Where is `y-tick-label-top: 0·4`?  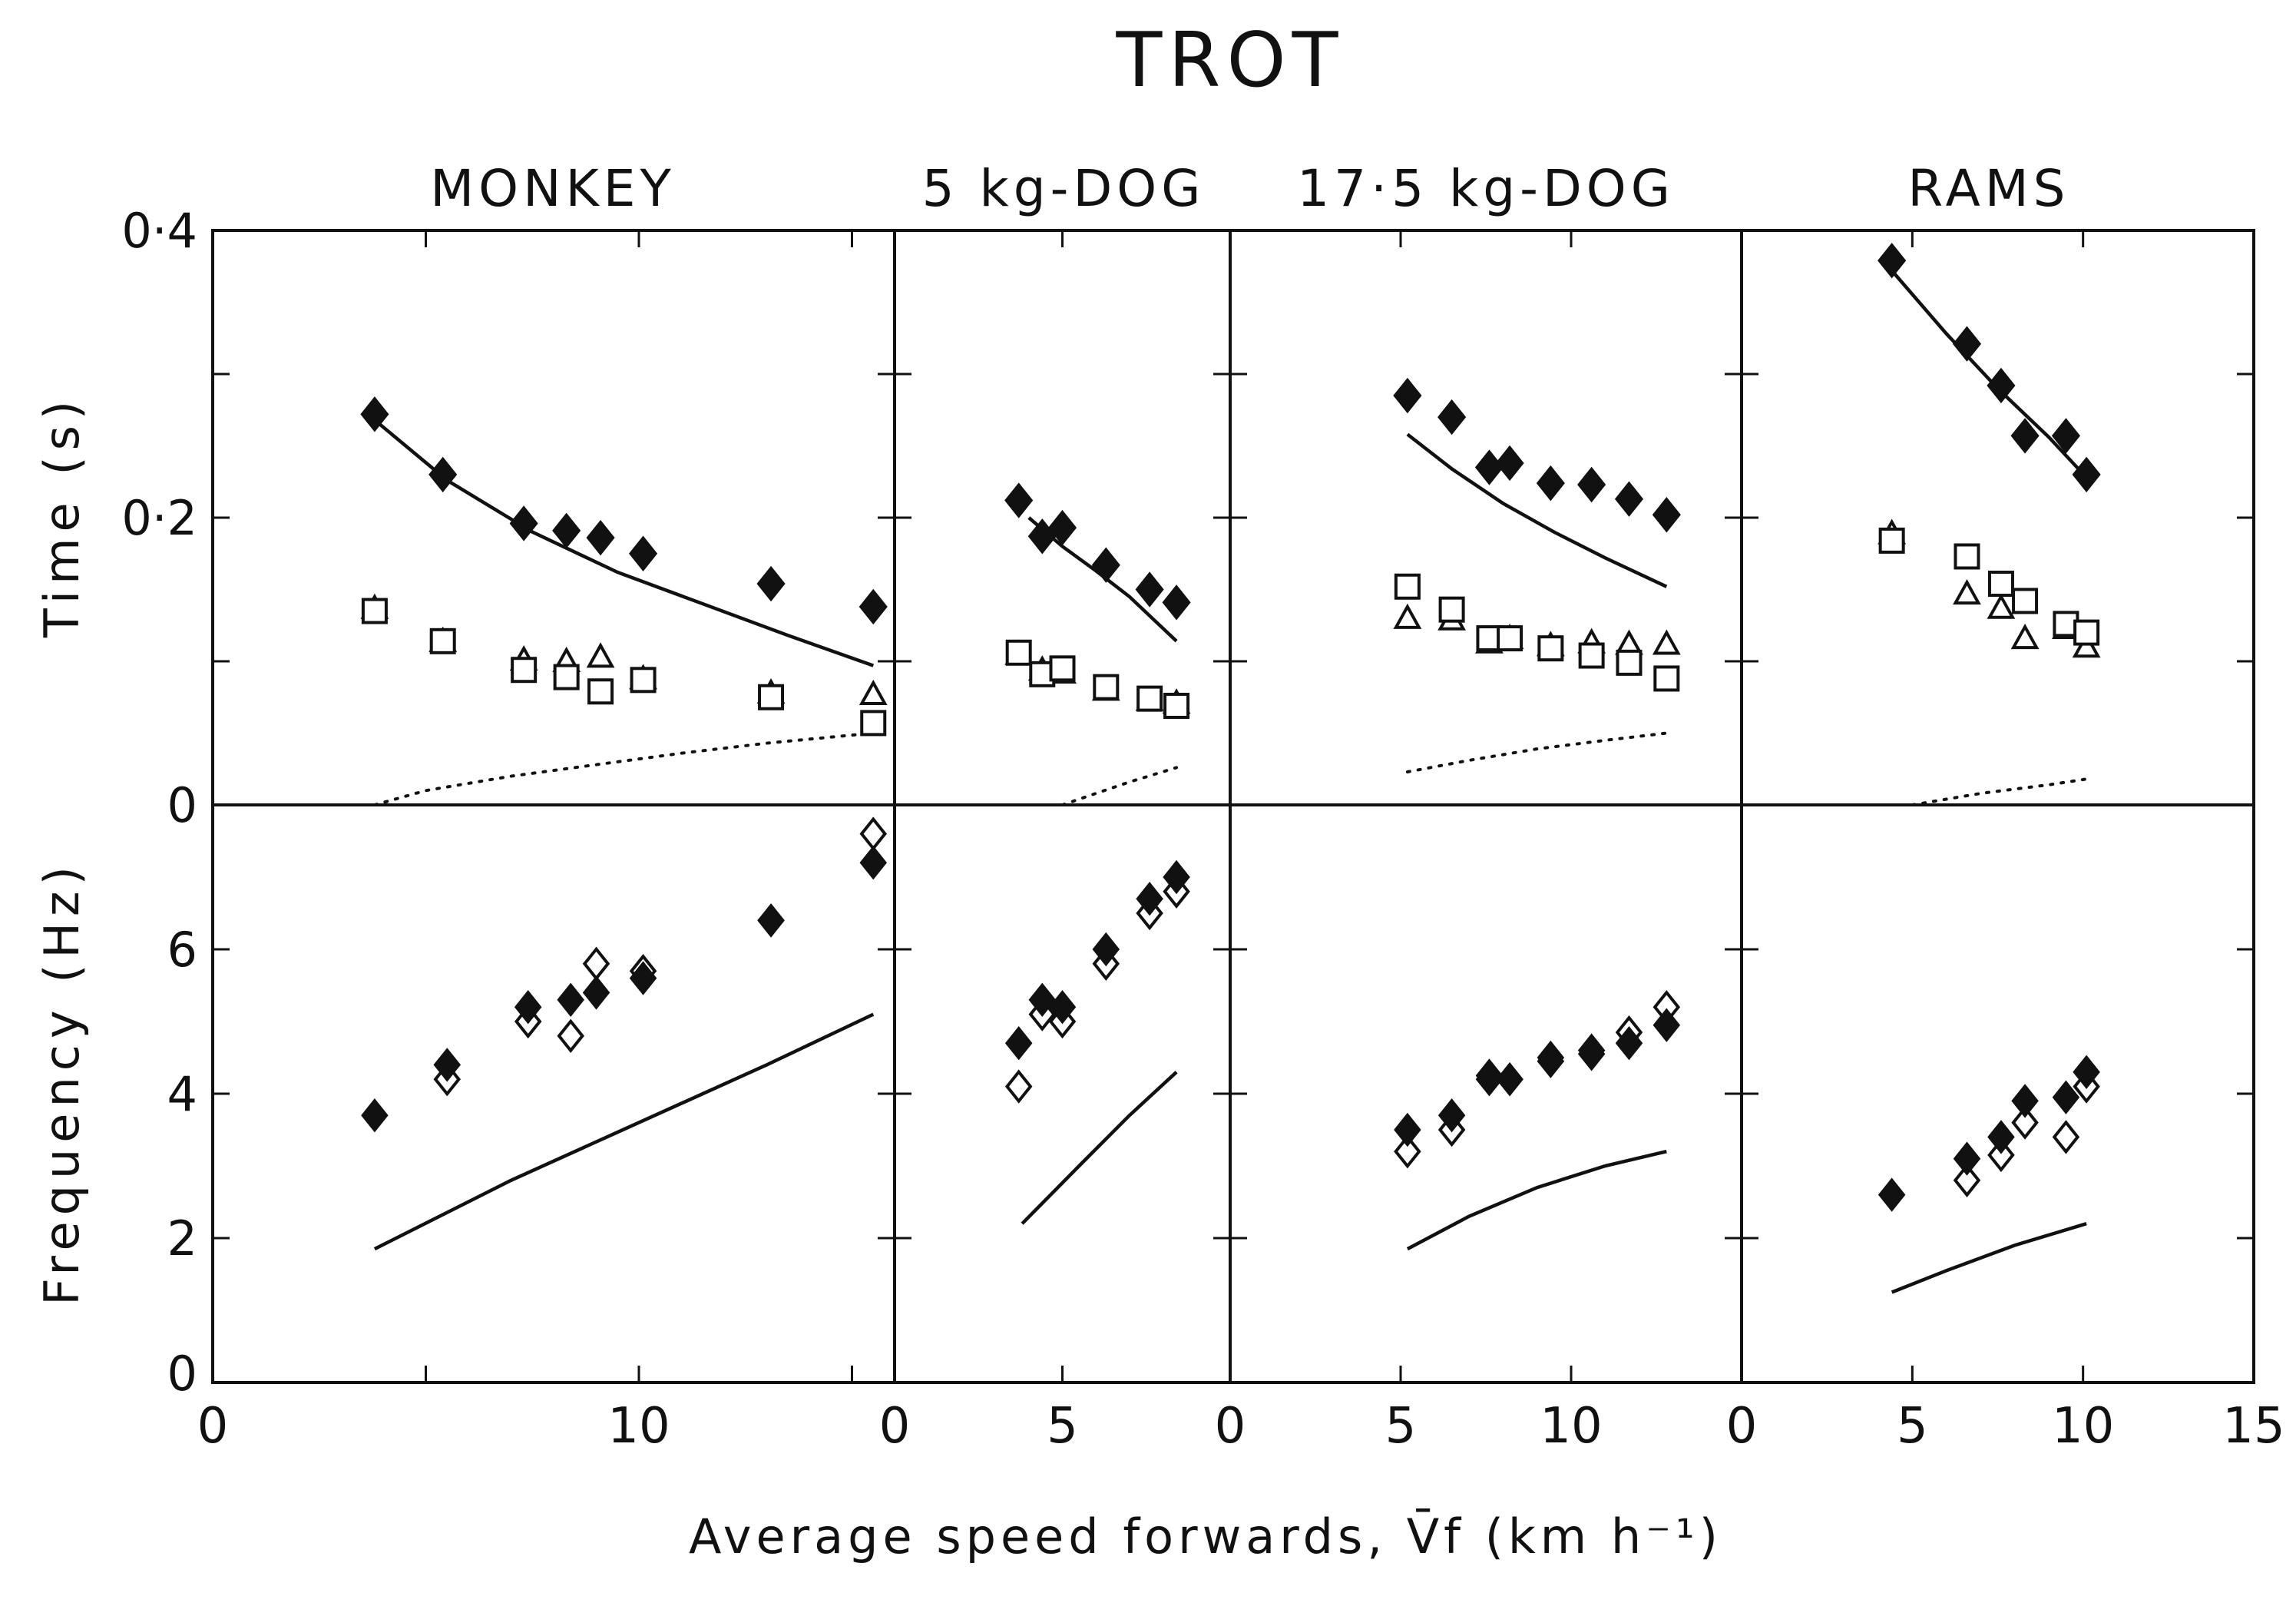
y-tick-label-top: 0·4 is located at coordinates (159, 231).